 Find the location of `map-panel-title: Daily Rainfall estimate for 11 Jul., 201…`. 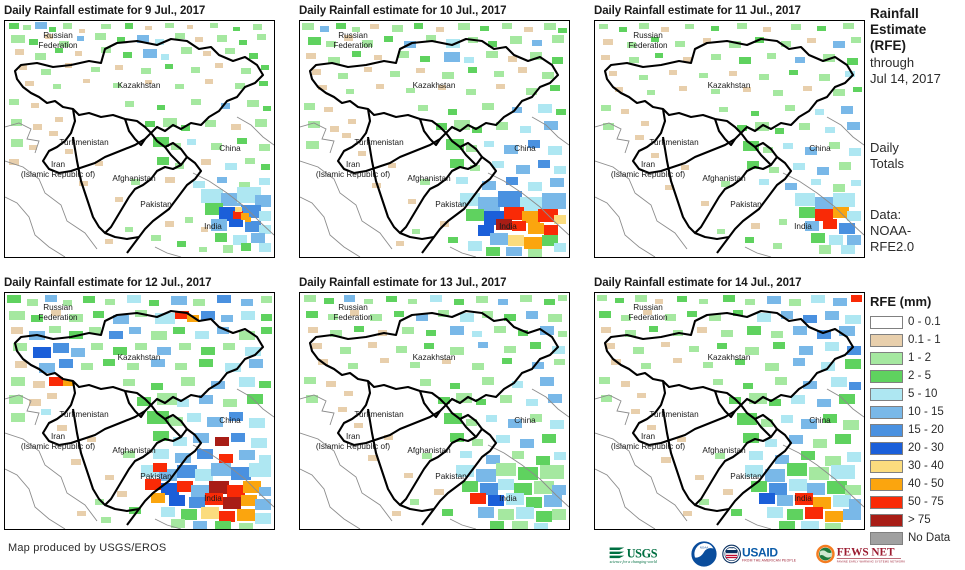

map-panel-title: Daily Rainfall estimate for 11 Jul., 201… is located at coordinates (697, 11).